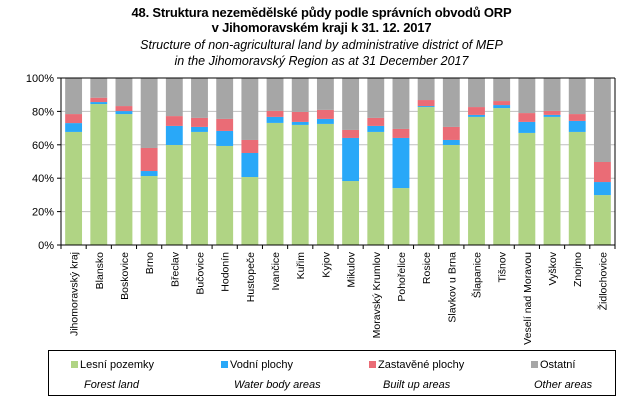 Image resolution: width=643 pixels, height=411 pixels. What do you see at coordinates (43, 112) in the screenshot?
I see `y-tick-label: 80%` at bounding box center [43, 112].